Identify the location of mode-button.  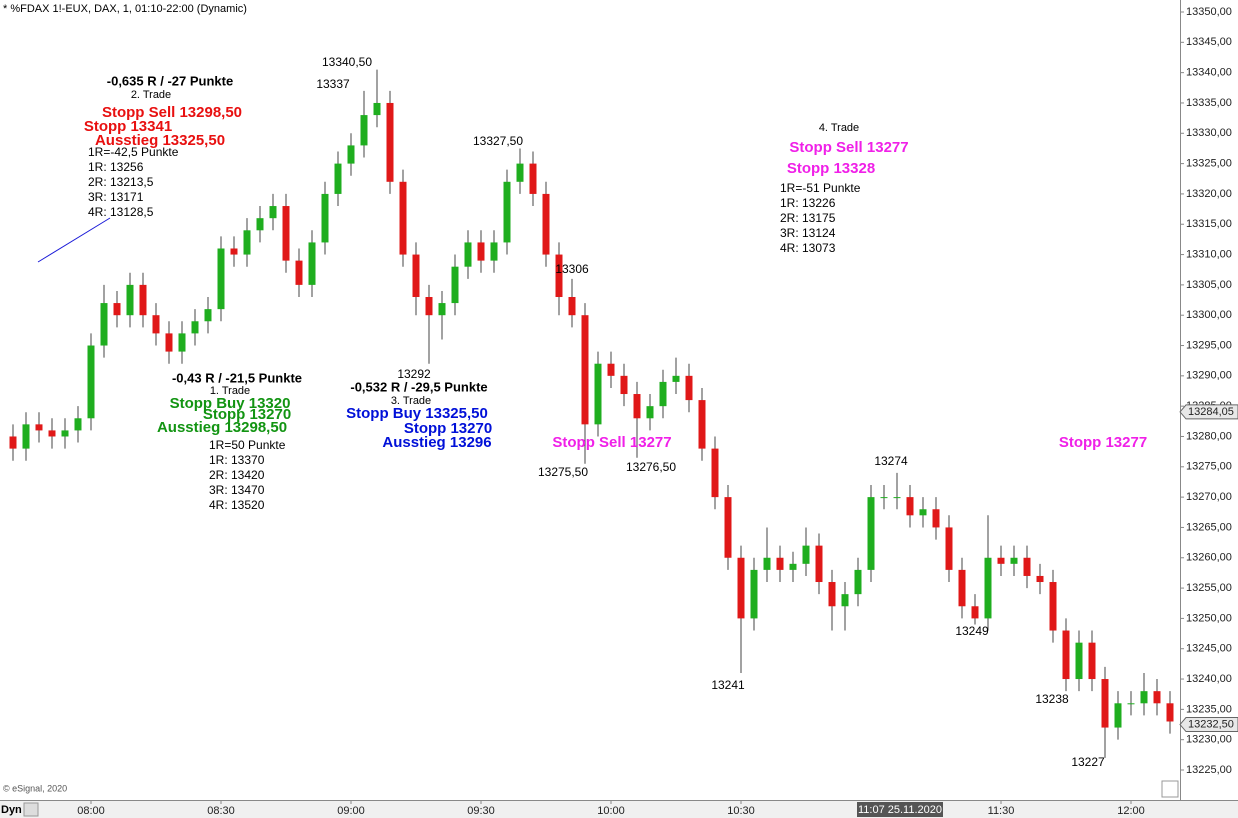
(31, 809).